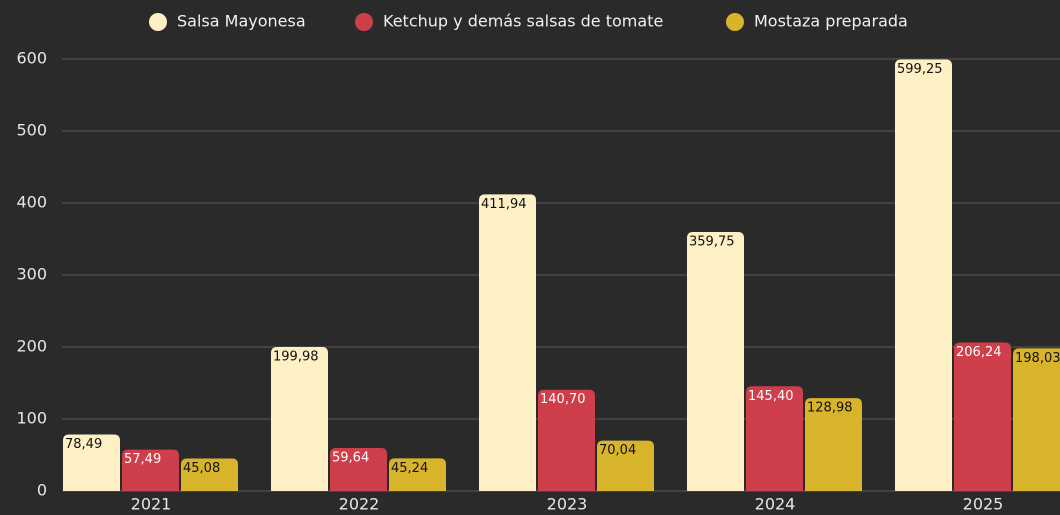  What do you see at coordinates (31, 202) in the screenshot?
I see `y-tick-label: 400` at bounding box center [31, 202].